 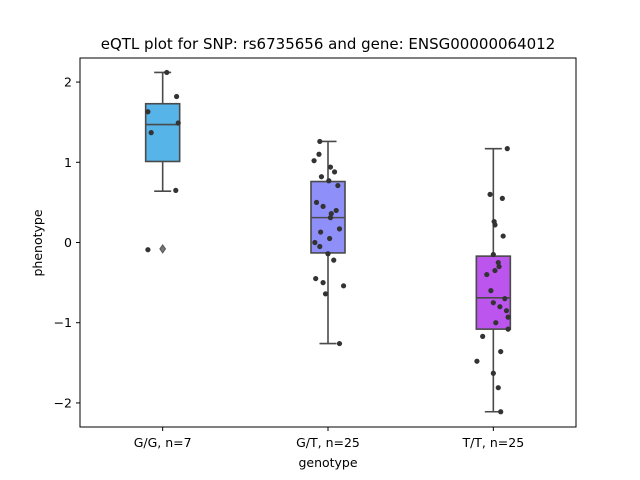 I want to click on x-tick-label: G/G, n=7, so click(x=163, y=442).